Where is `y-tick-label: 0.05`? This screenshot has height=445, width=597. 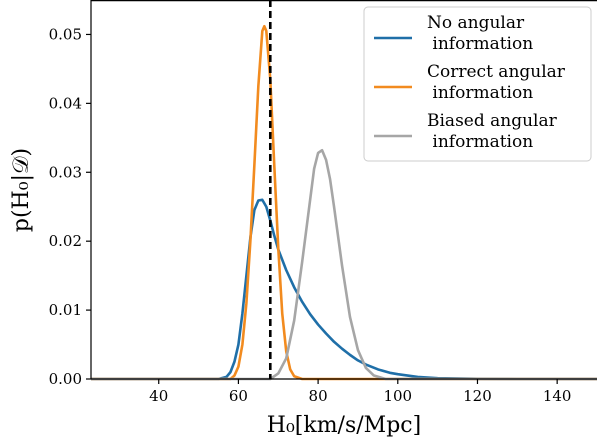 y-tick-label: 0.05 is located at coordinates (65, 34).